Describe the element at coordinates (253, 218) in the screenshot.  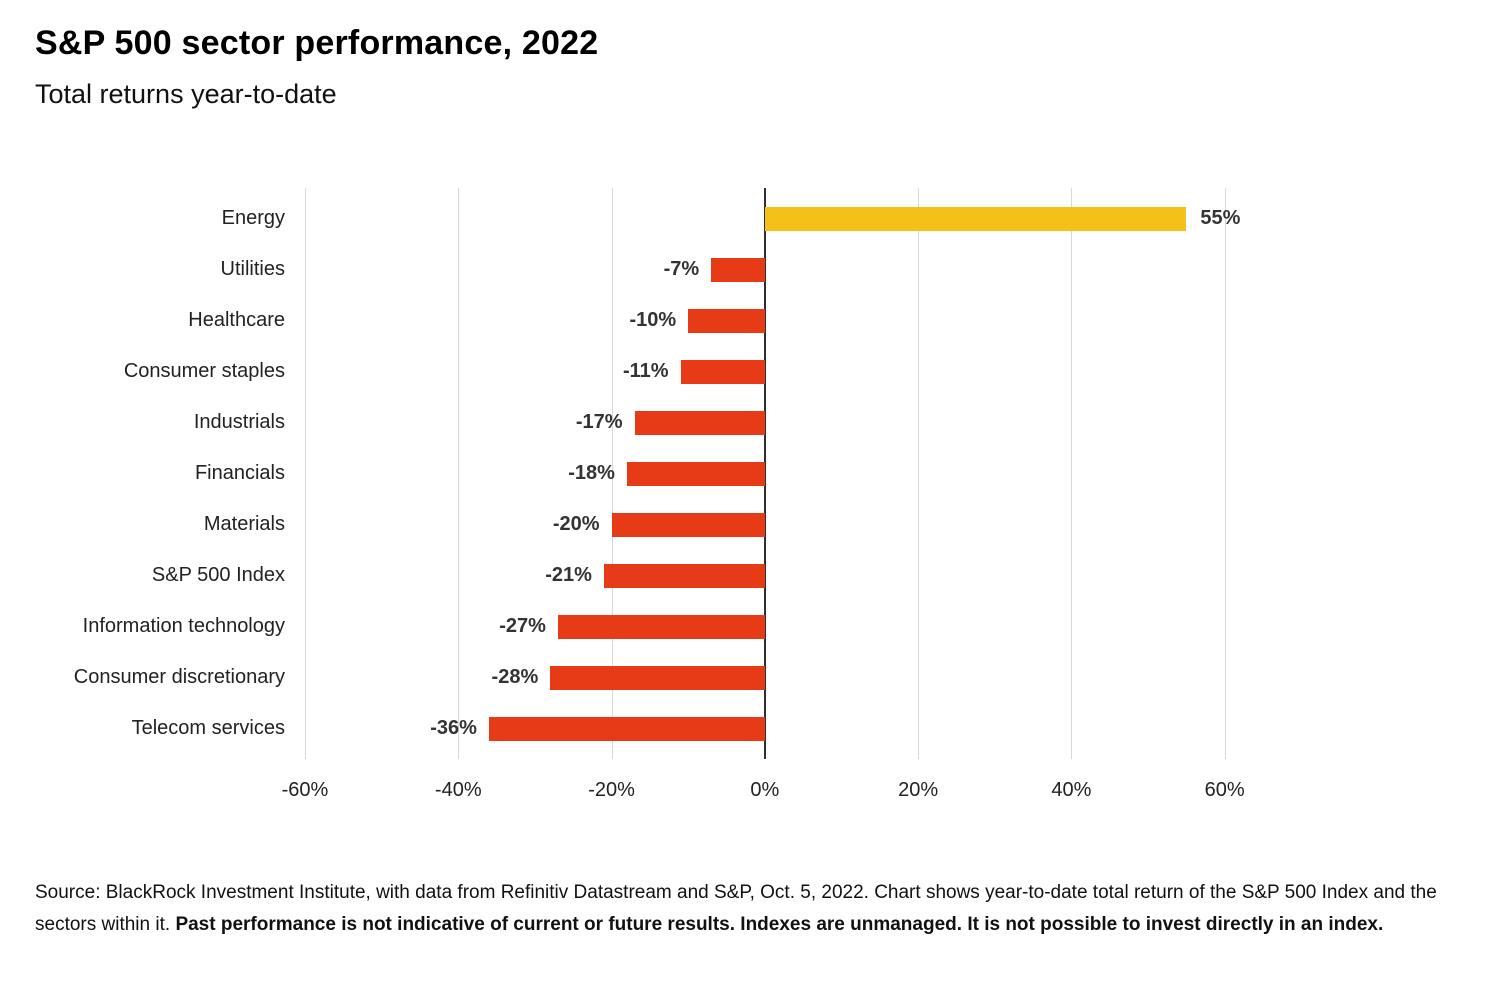
I see `category-label: Energy` at that location.